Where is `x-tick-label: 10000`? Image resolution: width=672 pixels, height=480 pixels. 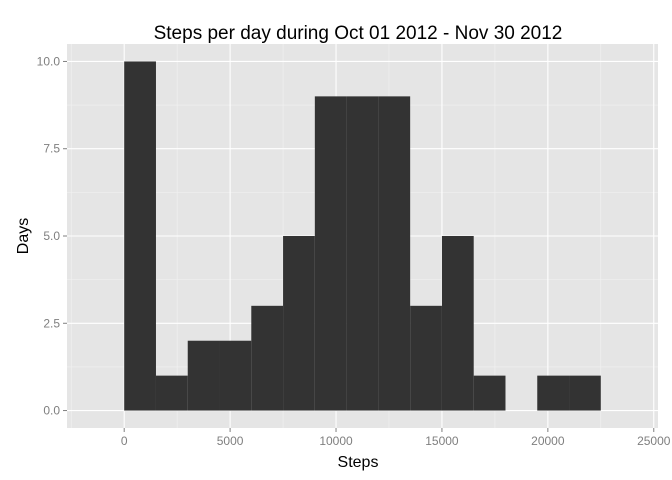
x-tick-label: 10000 is located at coordinates (336, 441).